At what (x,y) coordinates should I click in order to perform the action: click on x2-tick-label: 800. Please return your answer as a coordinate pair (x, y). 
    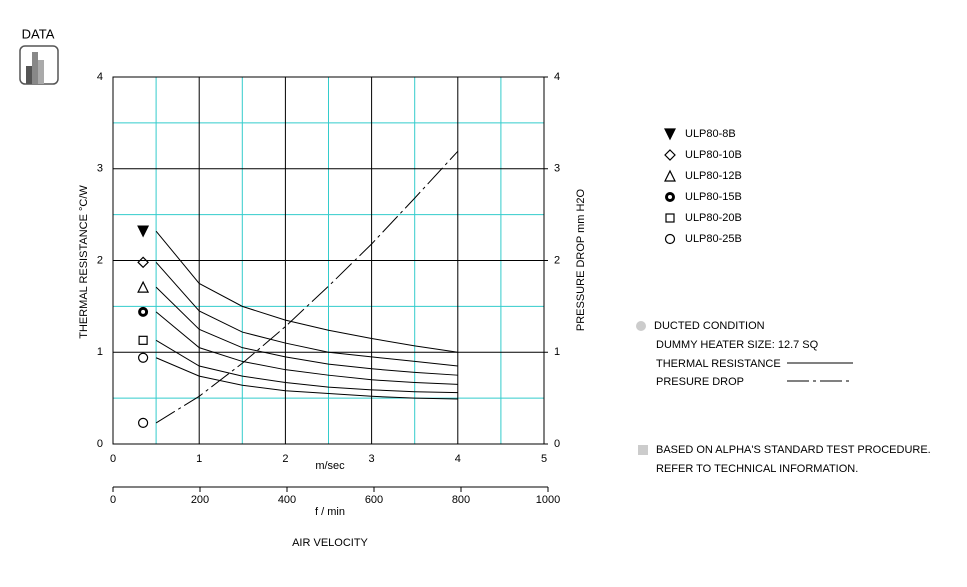
    Looking at the image, I should click on (461, 500).